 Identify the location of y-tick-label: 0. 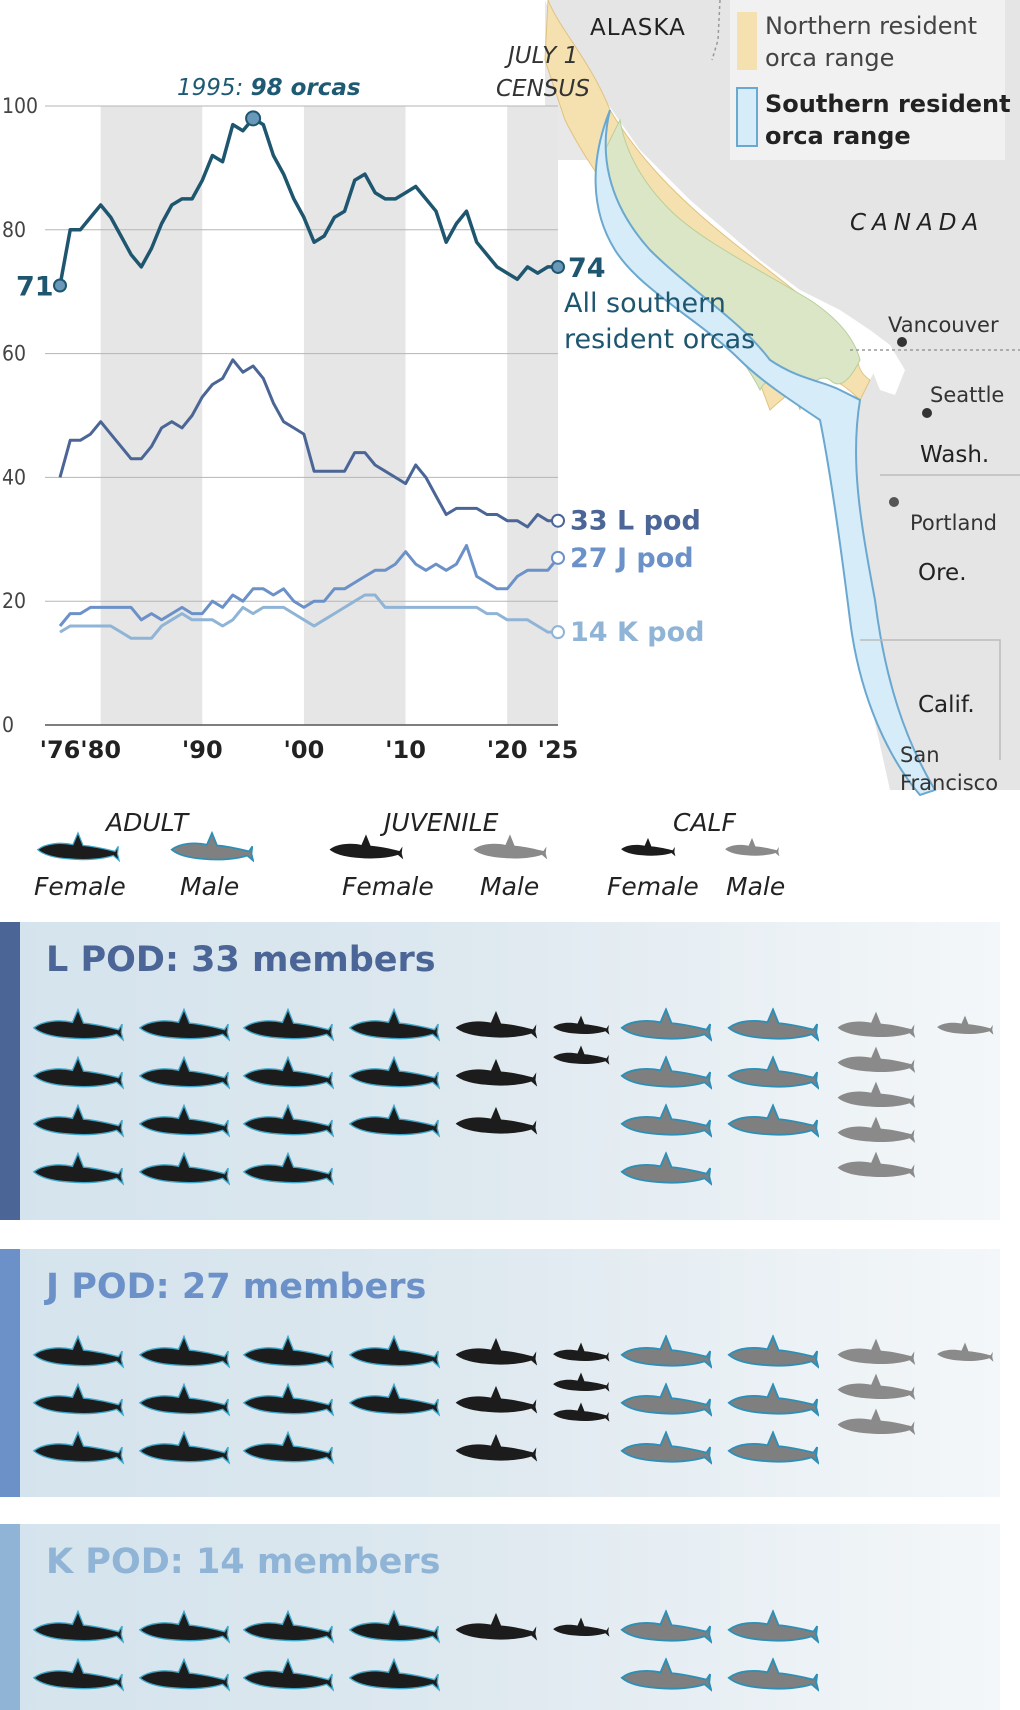
(8, 725).